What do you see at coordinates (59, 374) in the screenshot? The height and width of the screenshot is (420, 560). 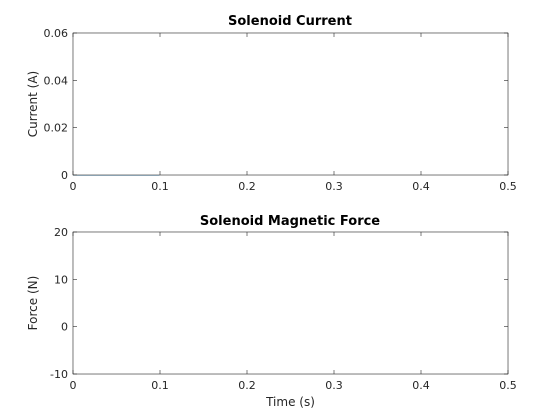 I see `y-tick-label: -10` at bounding box center [59, 374].